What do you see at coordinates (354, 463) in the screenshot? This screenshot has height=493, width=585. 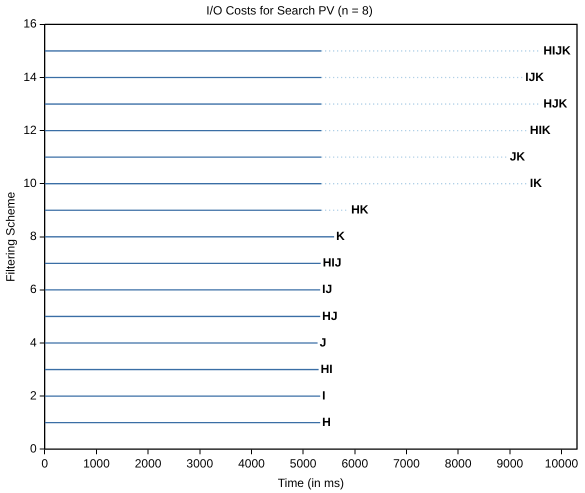 I see `x-tick-label: 6000` at bounding box center [354, 463].